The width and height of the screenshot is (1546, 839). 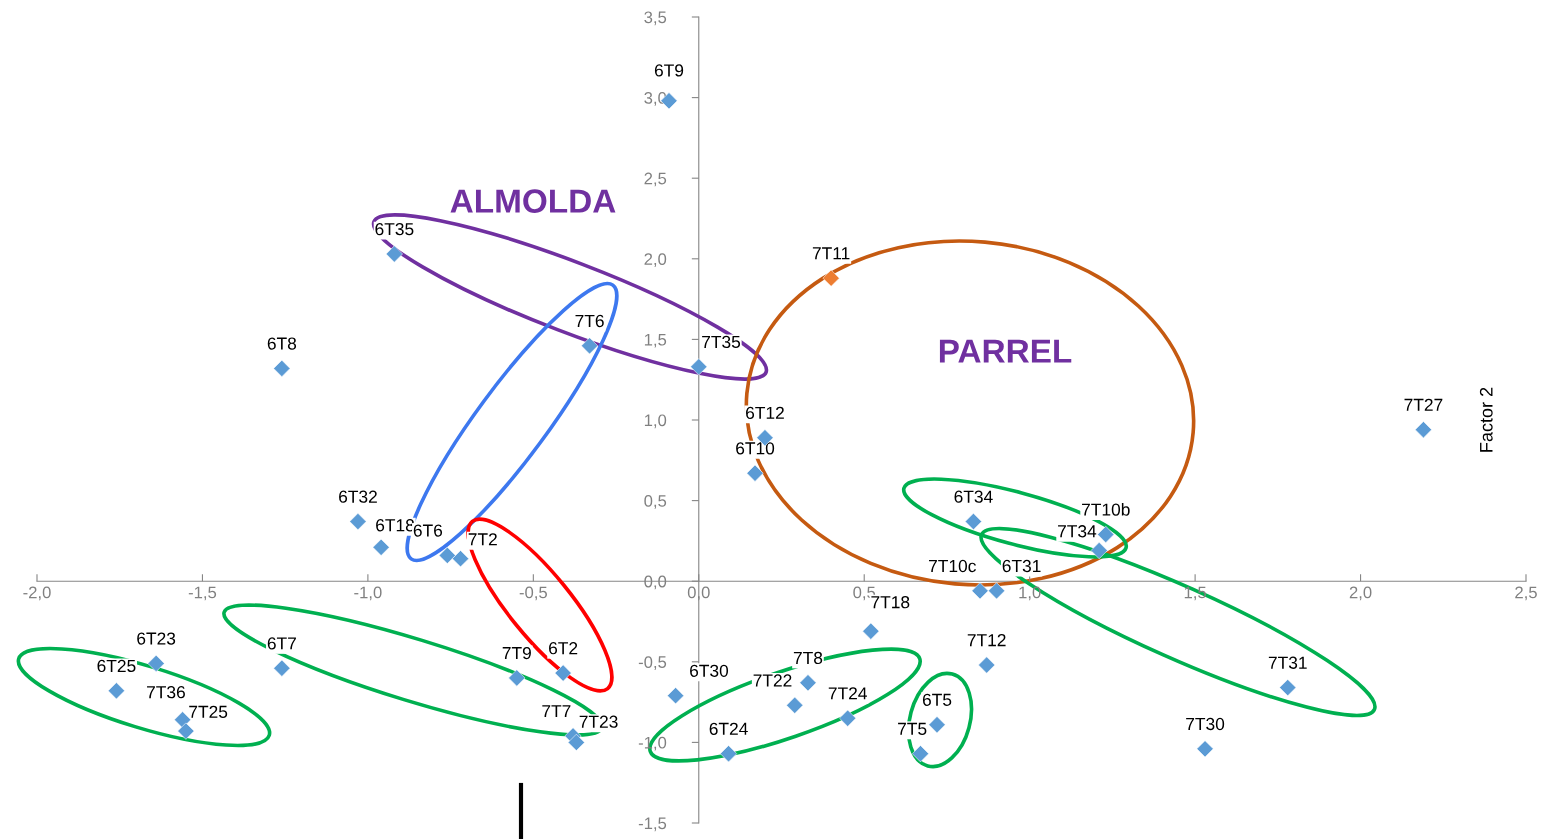 What do you see at coordinates (652, 663) in the screenshot?
I see `y-tick-label: -0,5` at bounding box center [652, 663].